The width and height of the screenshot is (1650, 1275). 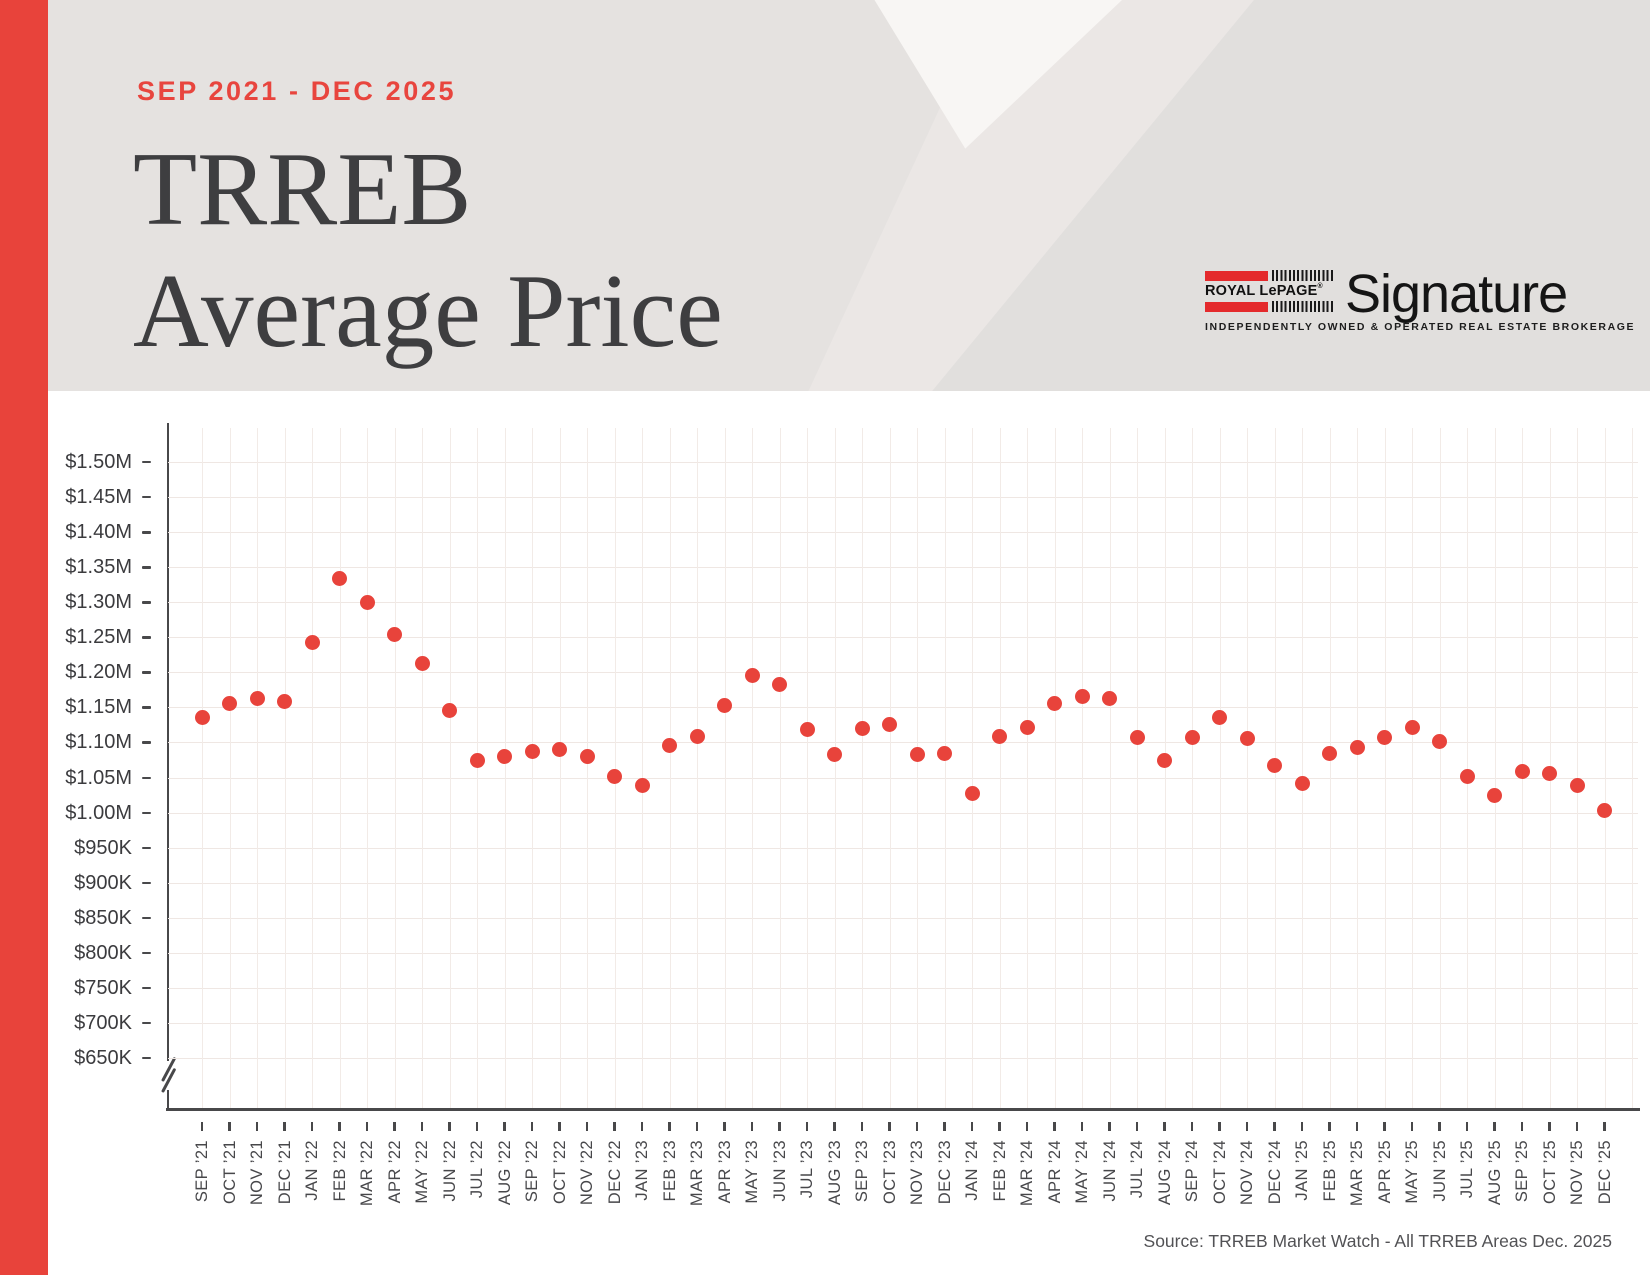 What do you see at coordinates (1605, 1180) in the screenshot?
I see `x-tick-label: DEC ’25` at bounding box center [1605, 1180].